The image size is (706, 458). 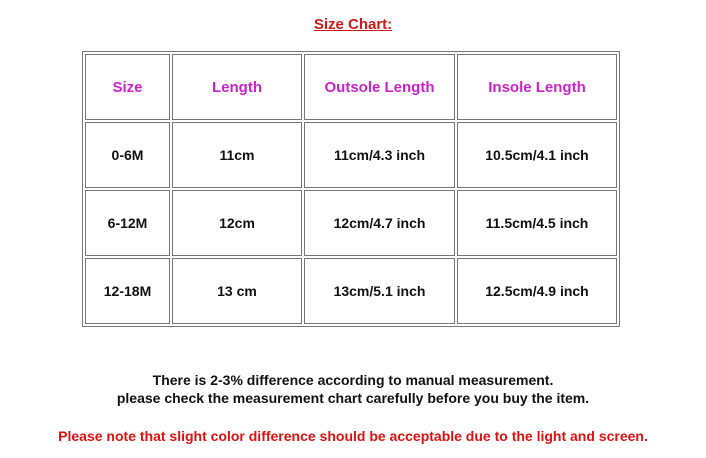 What do you see at coordinates (237, 87) in the screenshot?
I see `header-cell: Length` at bounding box center [237, 87].